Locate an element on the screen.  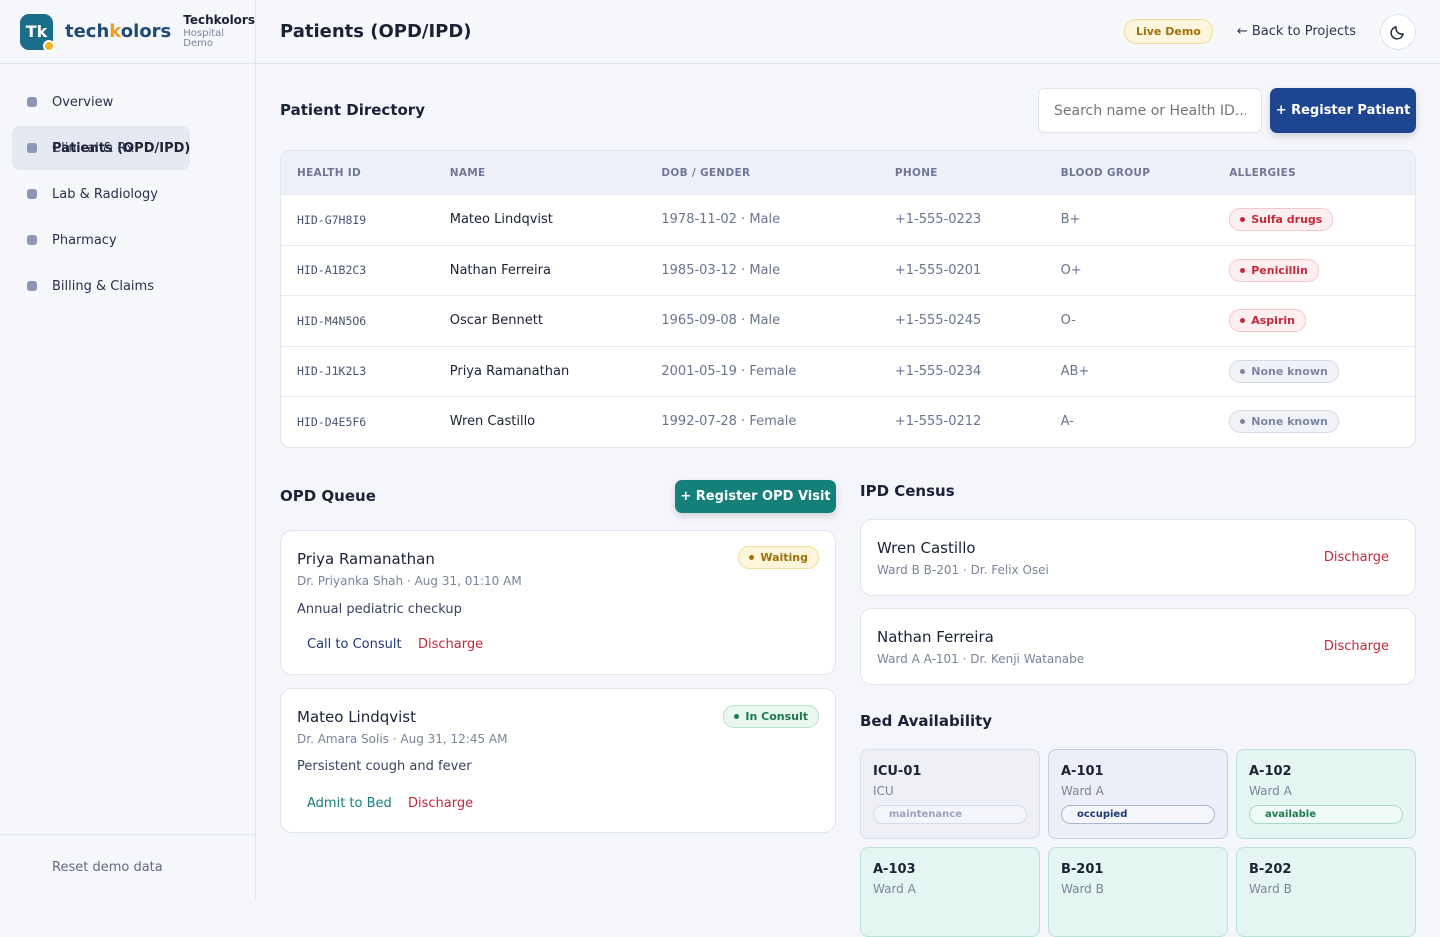
bed-card: B-202 Ward B is located at coordinates (1326, 892).